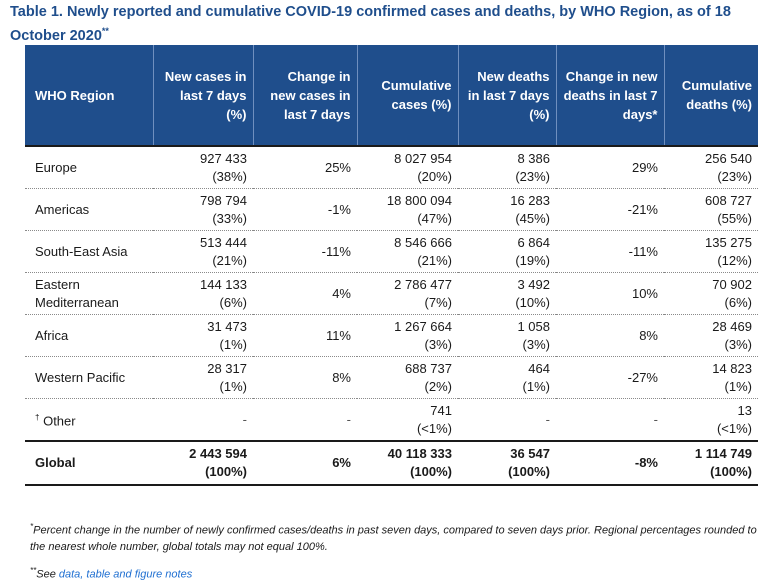  What do you see at coordinates (407, 463) in the screenshot?
I see `cum-cases-cell: 40 118 333 (100%)` at bounding box center [407, 463].